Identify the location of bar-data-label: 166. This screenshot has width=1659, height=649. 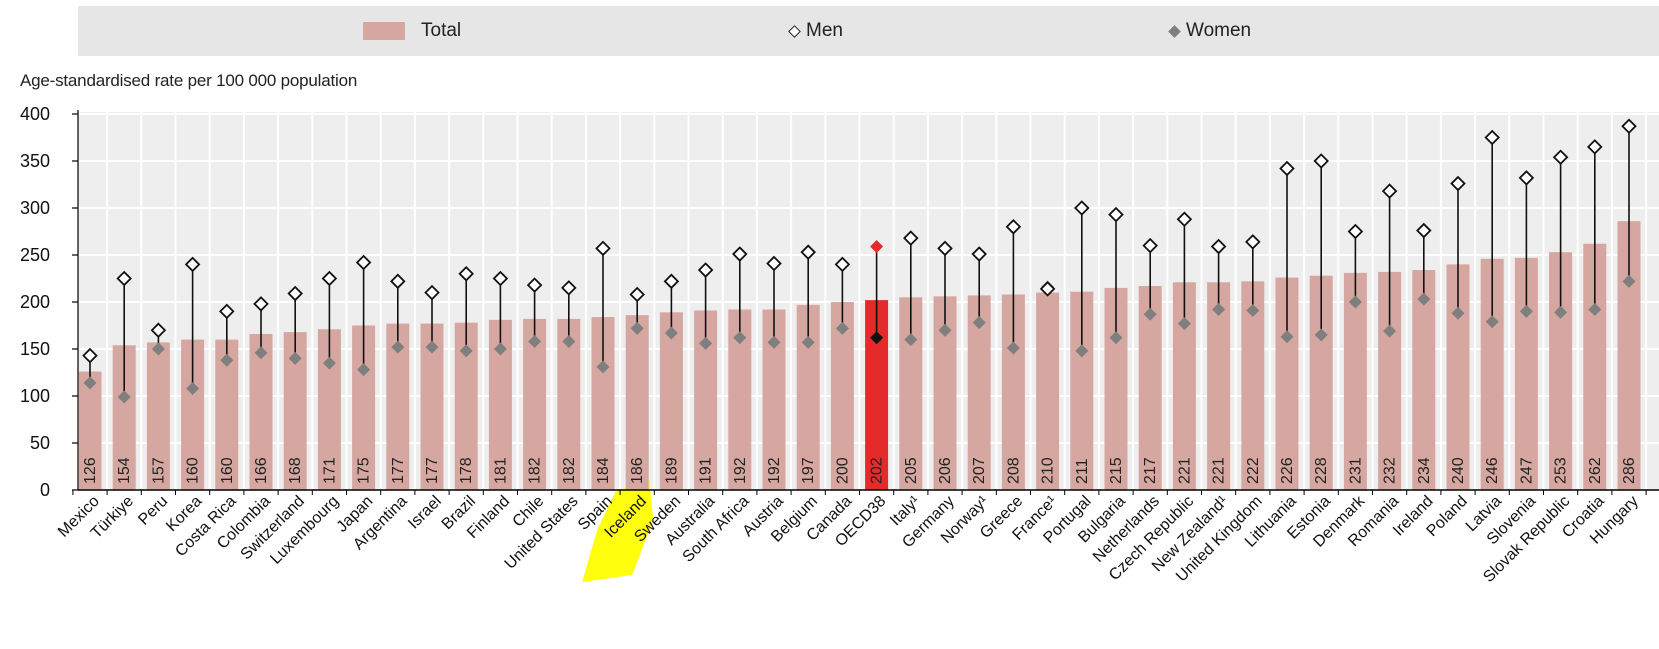
(261, 470).